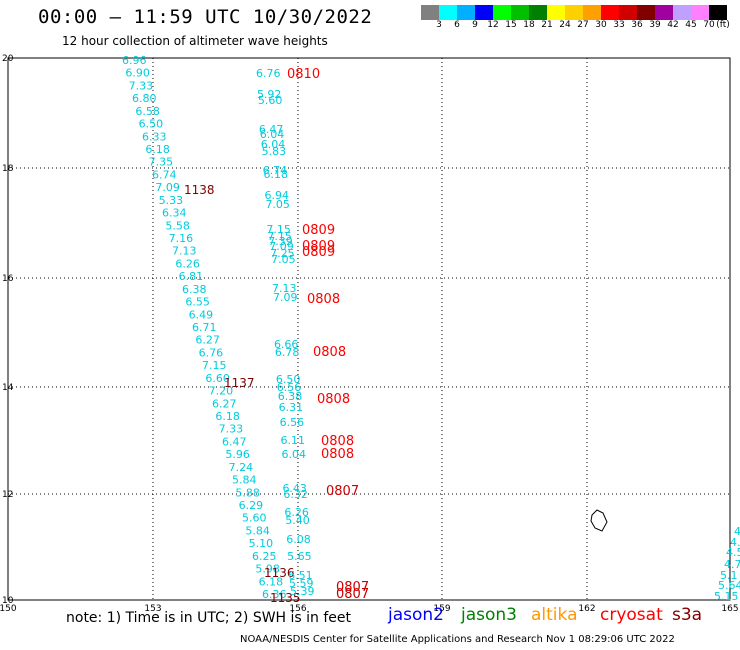 The height and width of the screenshot is (650, 740). I want to click on swh-value-label: 5.40, so click(297, 520).